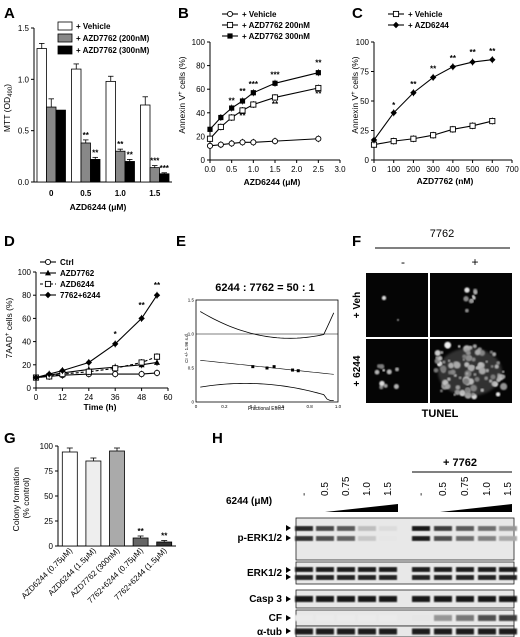  What do you see at coordinates (199, 42) in the screenshot?
I see `panel-b-ytick-label: 100` at bounding box center [199, 42].